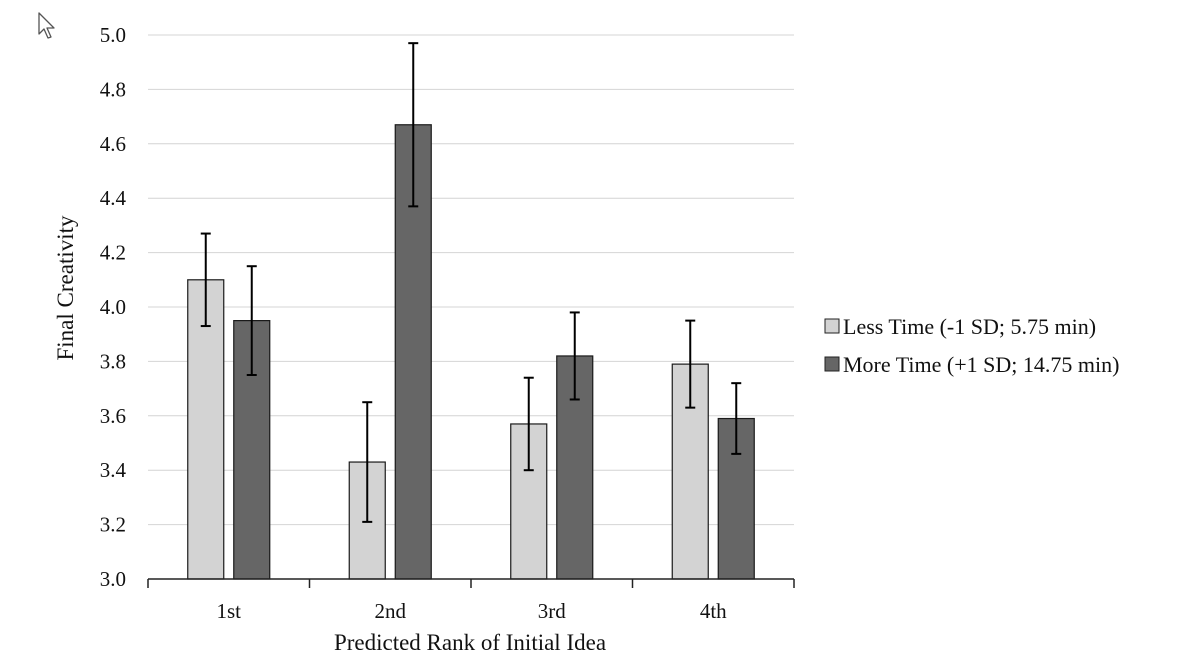  What do you see at coordinates (113, 144) in the screenshot?
I see `y-tick-label: 4.6` at bounding box center [113, 144].